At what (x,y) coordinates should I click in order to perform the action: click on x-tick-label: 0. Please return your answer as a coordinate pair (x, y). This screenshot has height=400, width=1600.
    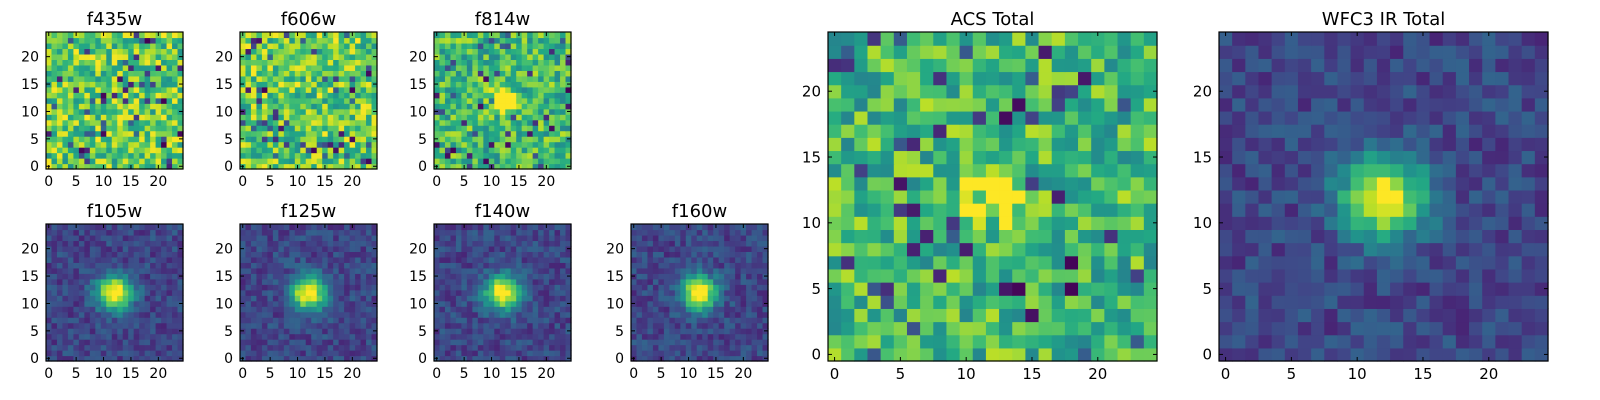
    Looking at the image, I should click on (436, 182).